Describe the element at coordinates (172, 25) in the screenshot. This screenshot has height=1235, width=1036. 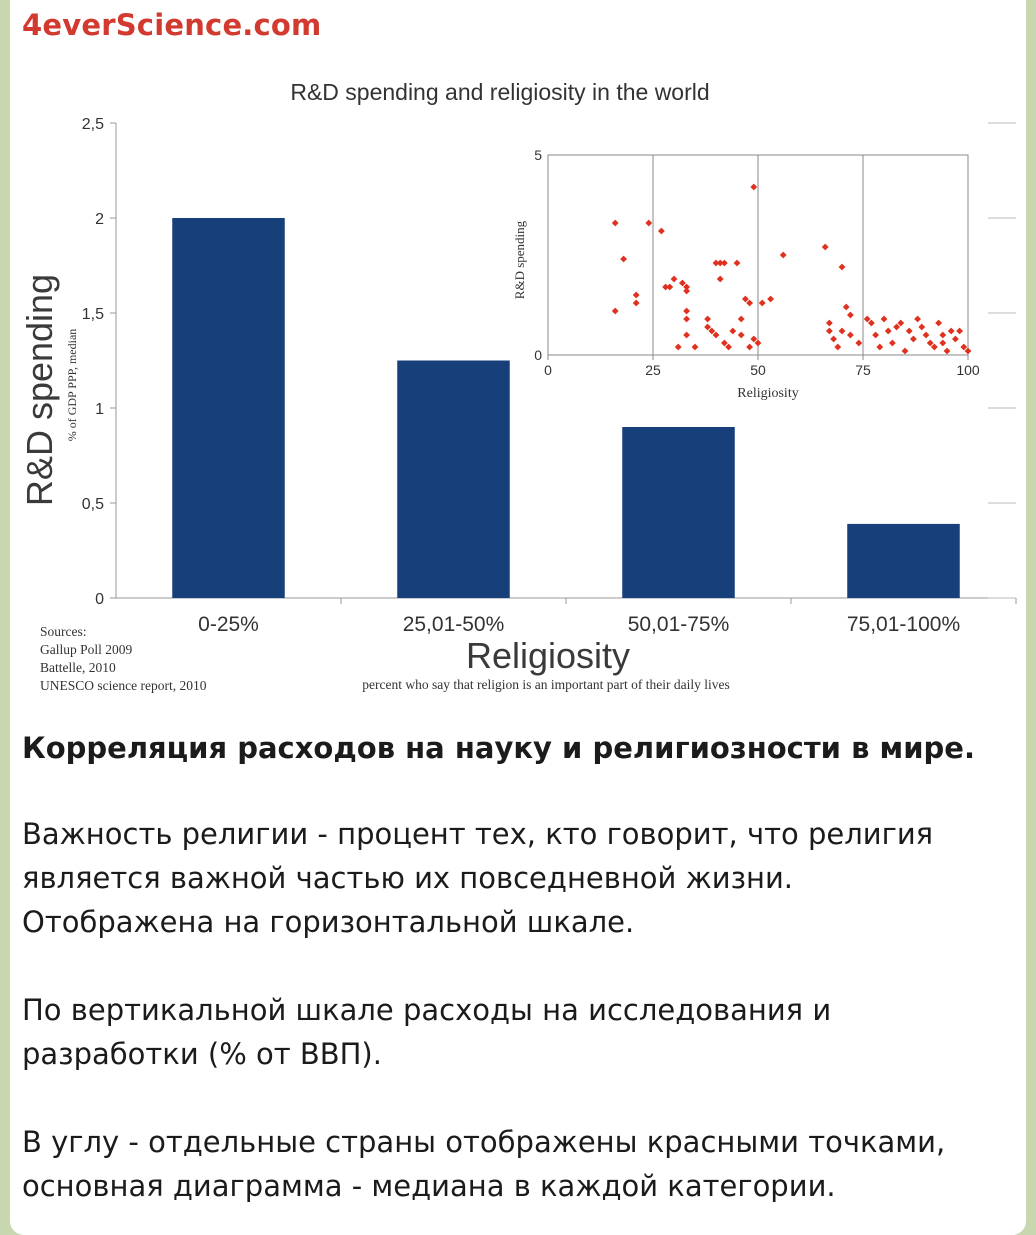
I see `channel-name: 4everScience.com` at that location.